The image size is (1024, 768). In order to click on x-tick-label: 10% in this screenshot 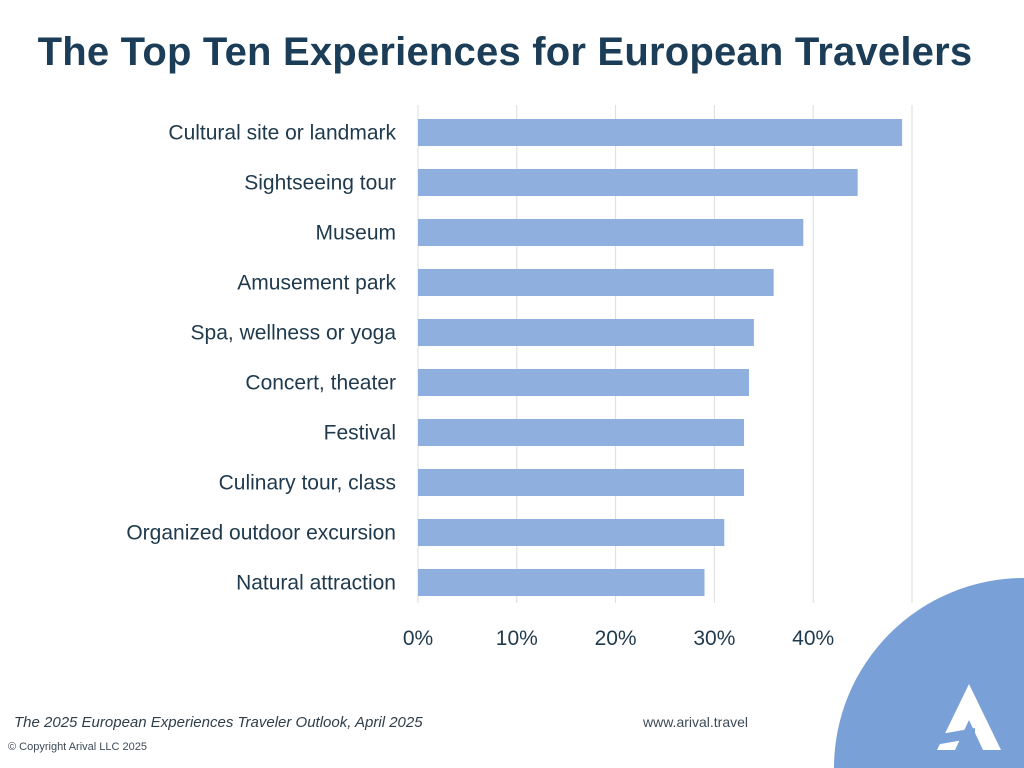, I will do `click(517, 638)`.